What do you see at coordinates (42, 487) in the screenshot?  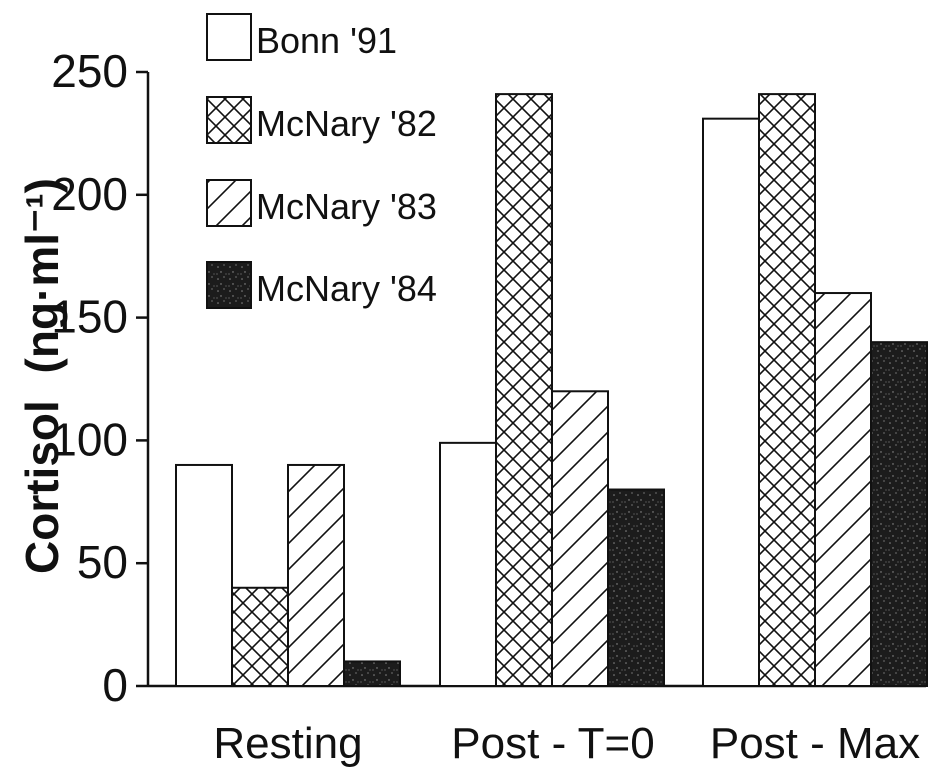 I see `y-axis-label: Cortisol` at bounding box center [42, 487].